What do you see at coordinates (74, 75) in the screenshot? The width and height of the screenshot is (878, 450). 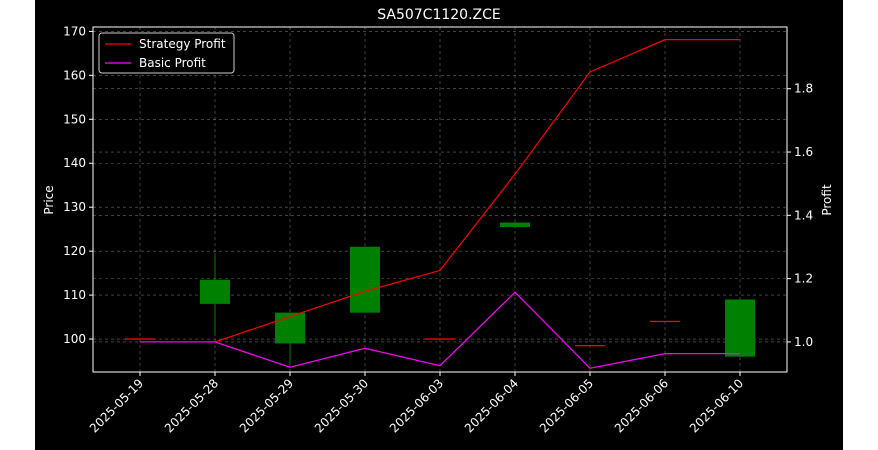 I see `y-tick-label-left: 160` at bounding box center [74, 75].